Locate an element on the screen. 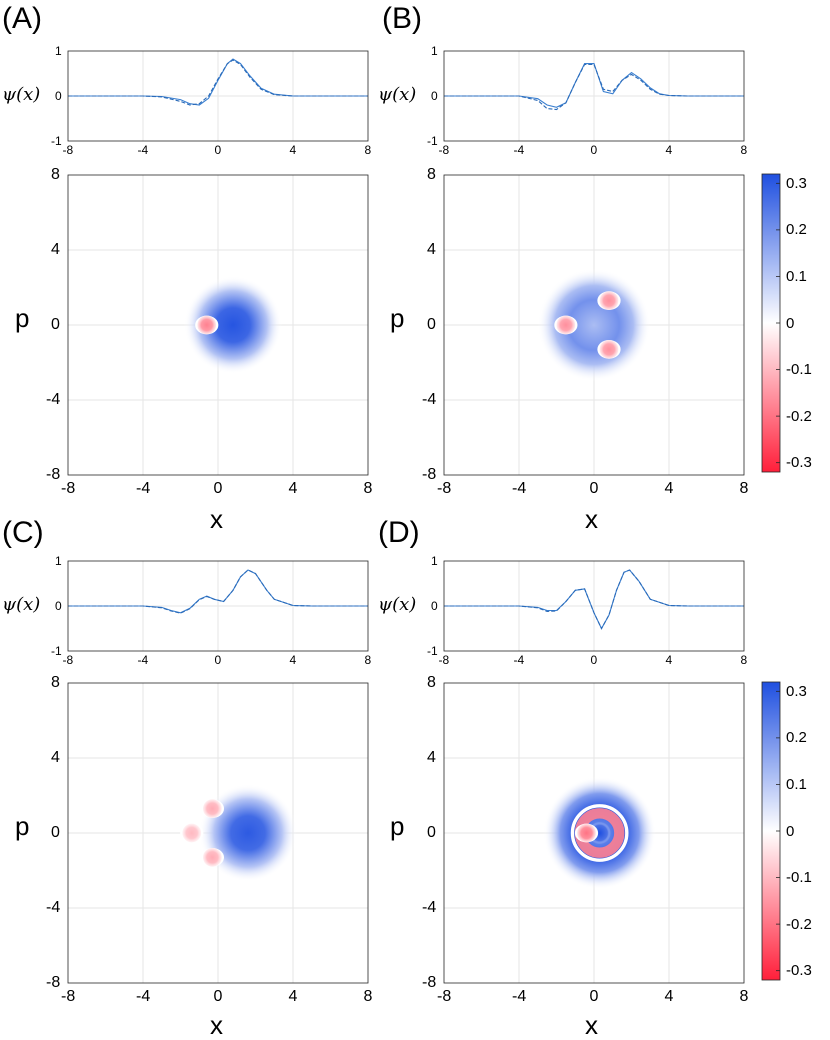 The height and width of the screenshot is (1040, 830). panel-label-b: (B) is located at coordinates (402, 18).